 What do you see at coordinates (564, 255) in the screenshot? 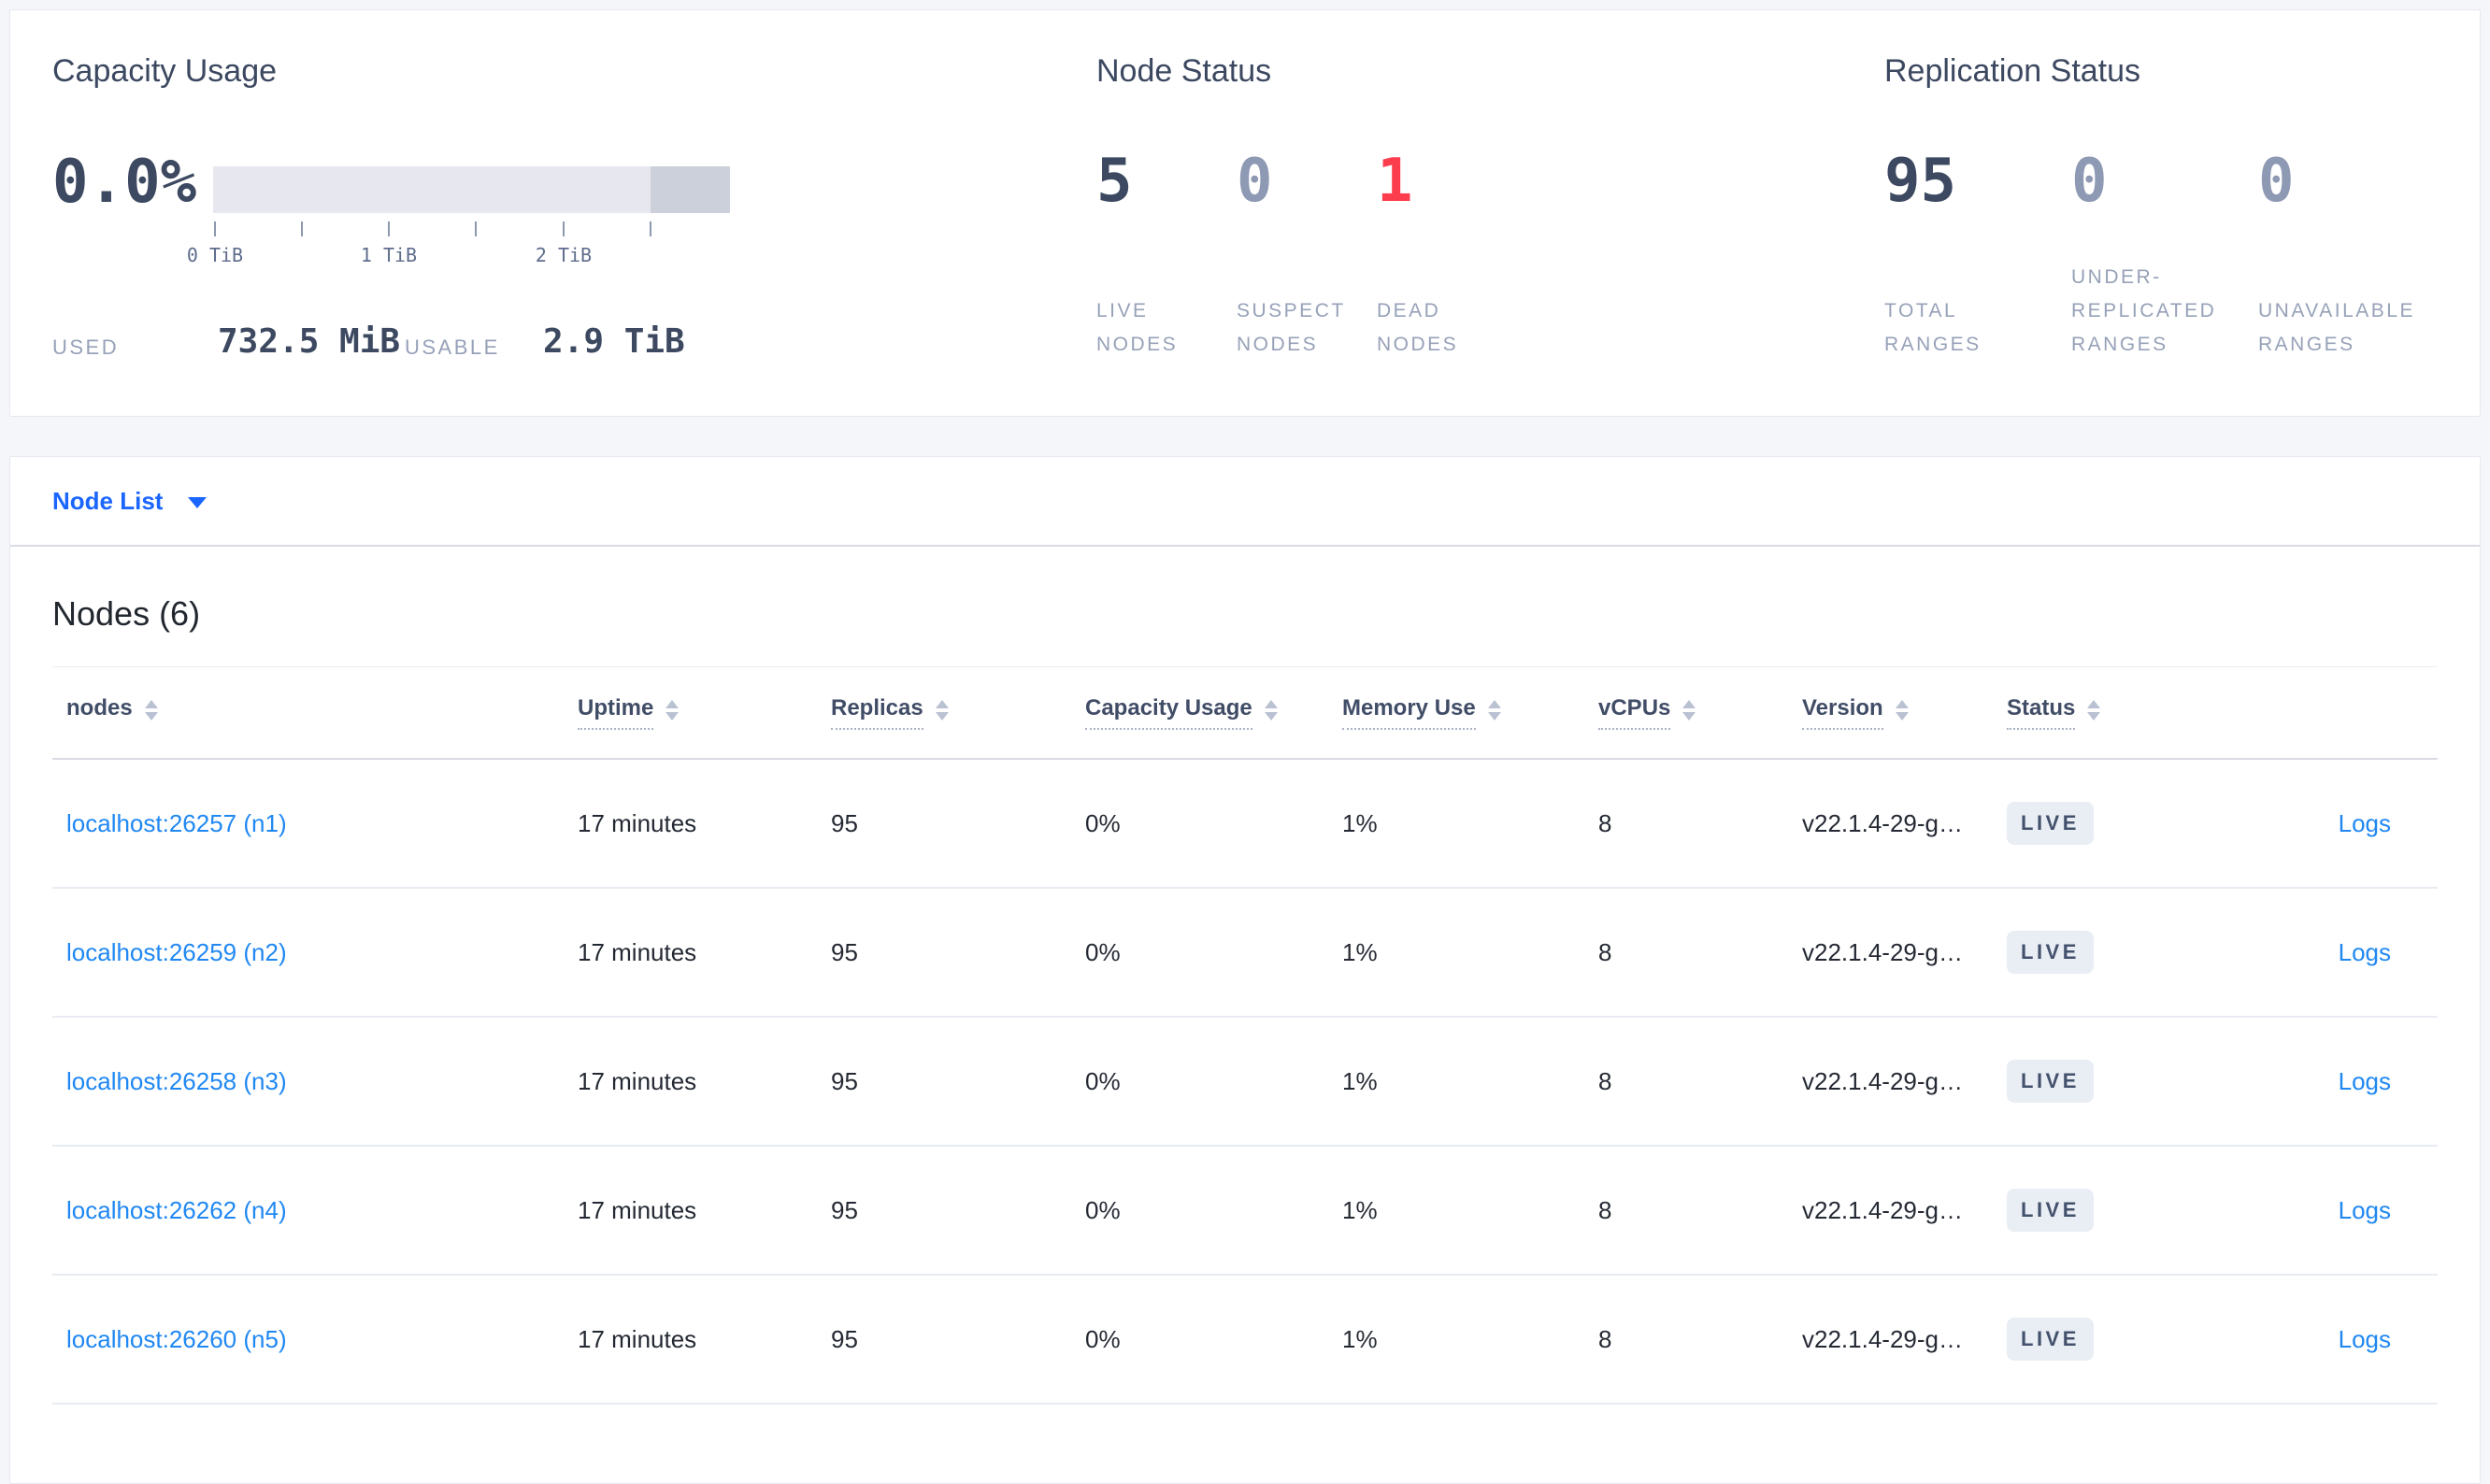
I see `axis-tick-label: 2 TiB` at bounding box center [564, 255].